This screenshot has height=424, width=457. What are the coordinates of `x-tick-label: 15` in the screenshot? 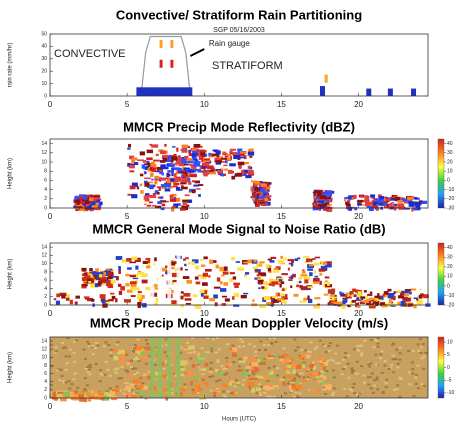 It's located at (281, 104).